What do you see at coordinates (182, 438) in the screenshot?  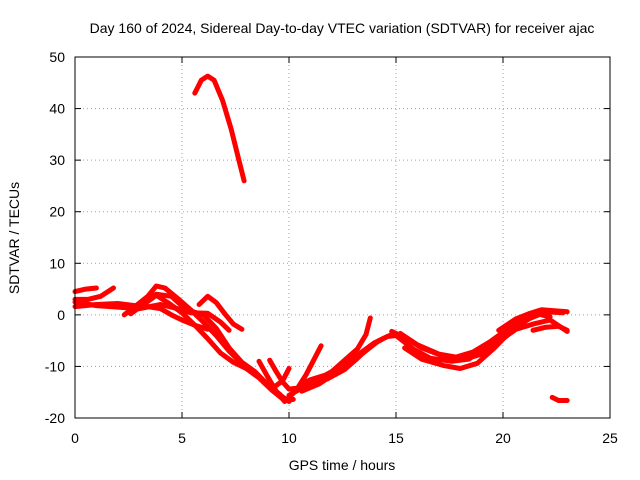 I see `x-tick-label: 5` at bounding box center [182, 438].